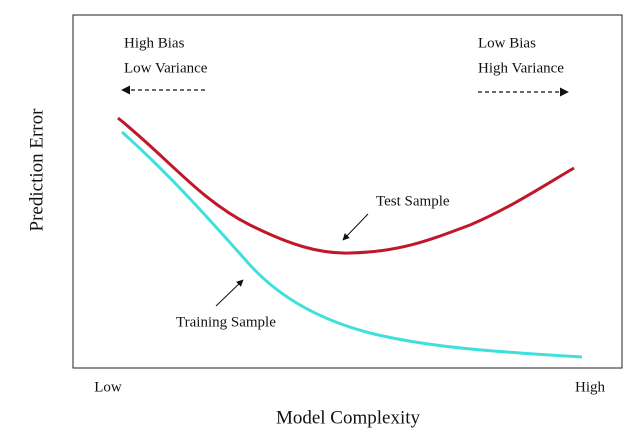 The width and height of the screenshot is (640, 444). I want to click on annotation: Low Bias, so click(507, 43).